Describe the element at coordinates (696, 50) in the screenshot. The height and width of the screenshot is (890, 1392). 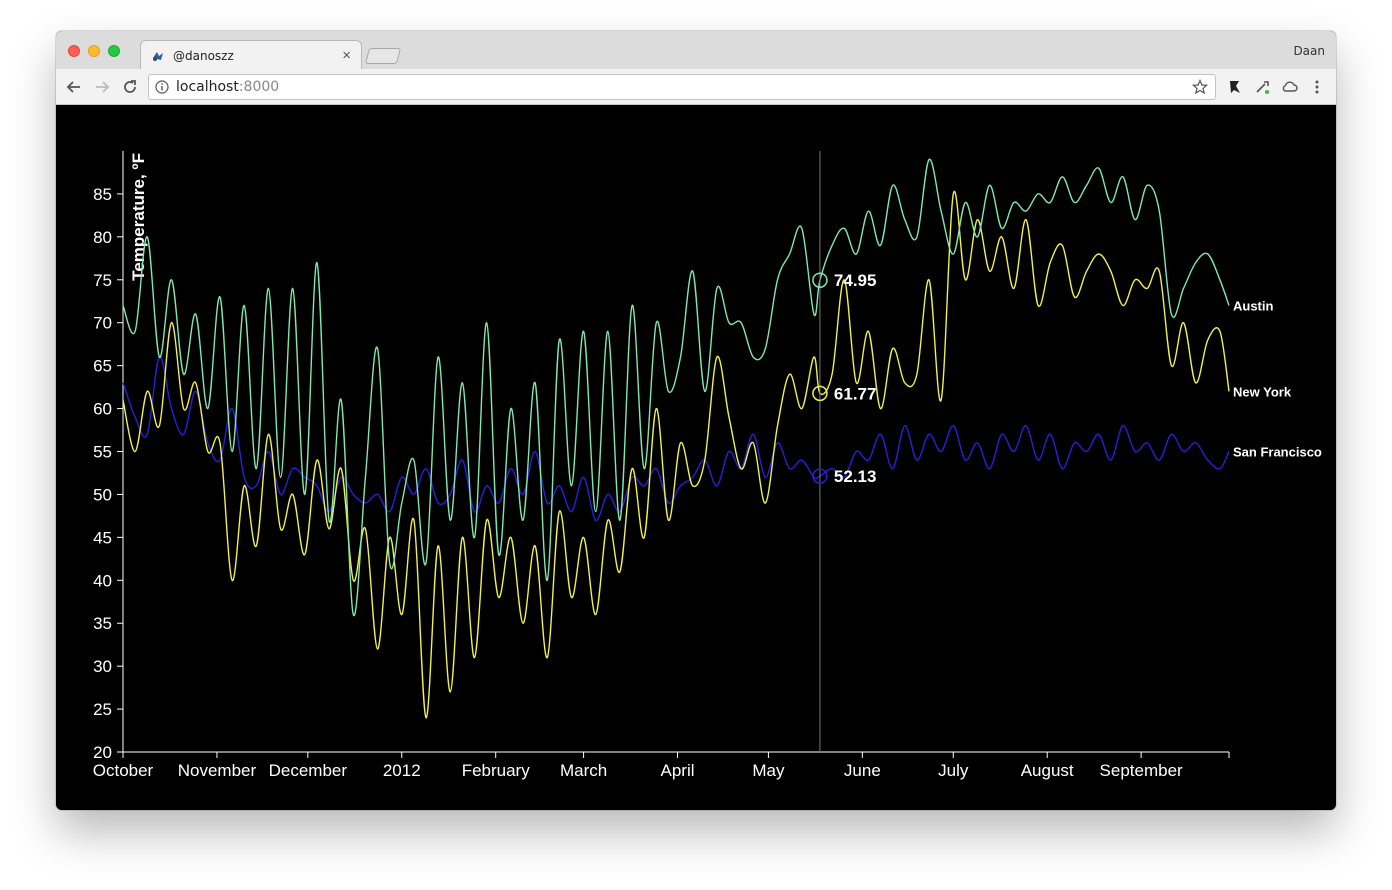
I see `title-bar: @danoszz × Daan` at that location.